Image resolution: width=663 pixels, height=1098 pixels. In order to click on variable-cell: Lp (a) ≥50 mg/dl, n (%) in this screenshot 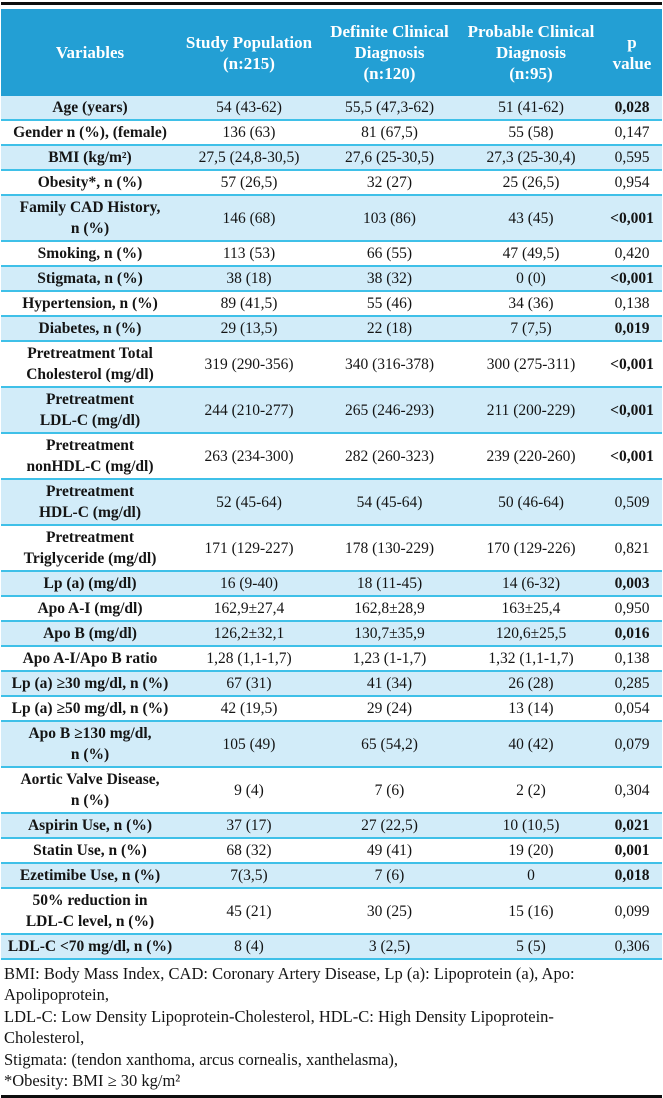, I will do `click(90, 708)`.